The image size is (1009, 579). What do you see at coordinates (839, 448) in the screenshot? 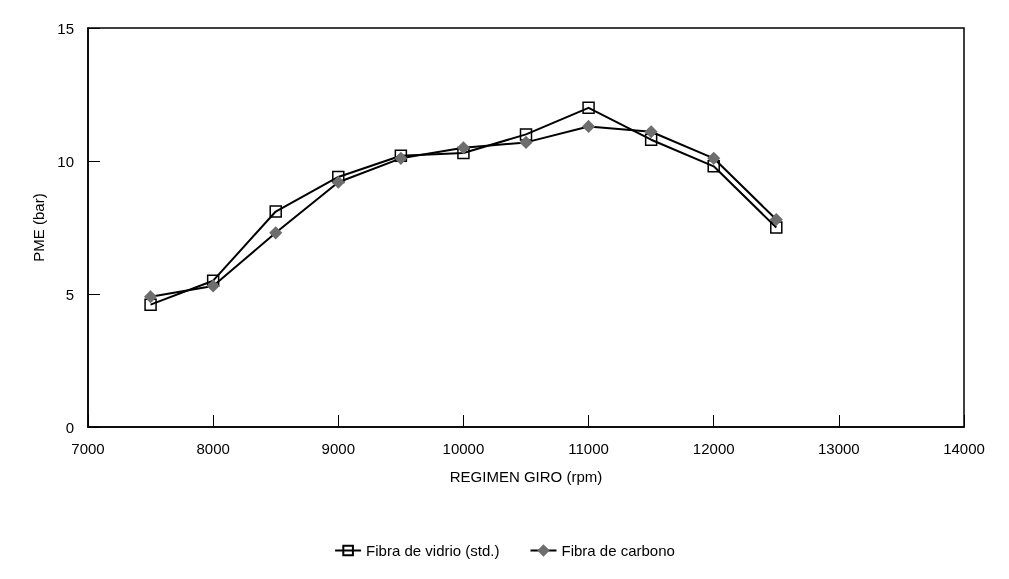
I see `x-tick-label: 13000` at bounding box center [839, 448].